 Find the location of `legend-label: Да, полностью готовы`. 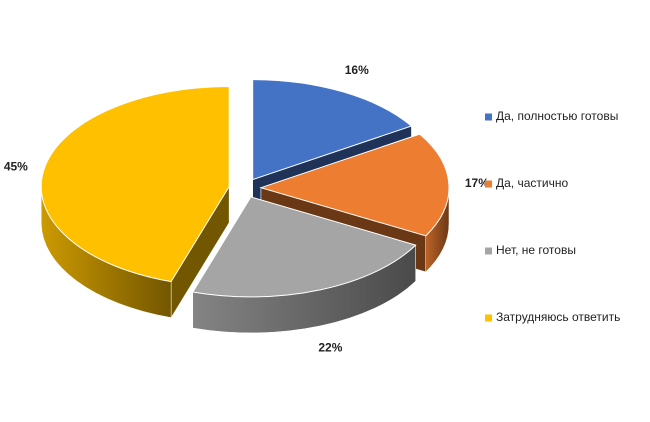

legend-label: Да, полностью готовы is located at coordinates (557, 116).